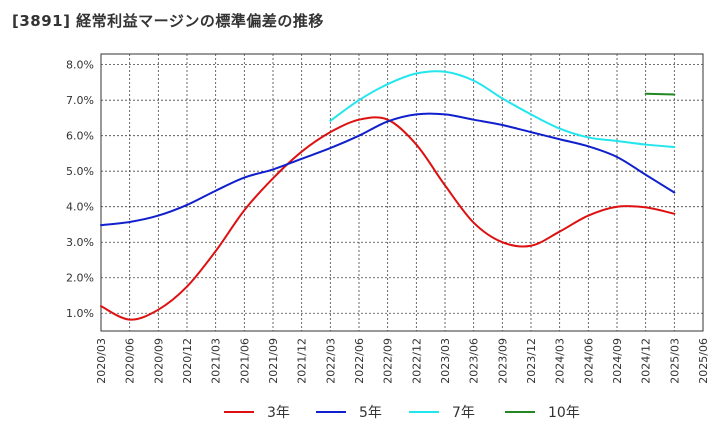 This screenshot has height=440, width=720. I want to click on x-tick-label: 2025/06, so click(703, 361).